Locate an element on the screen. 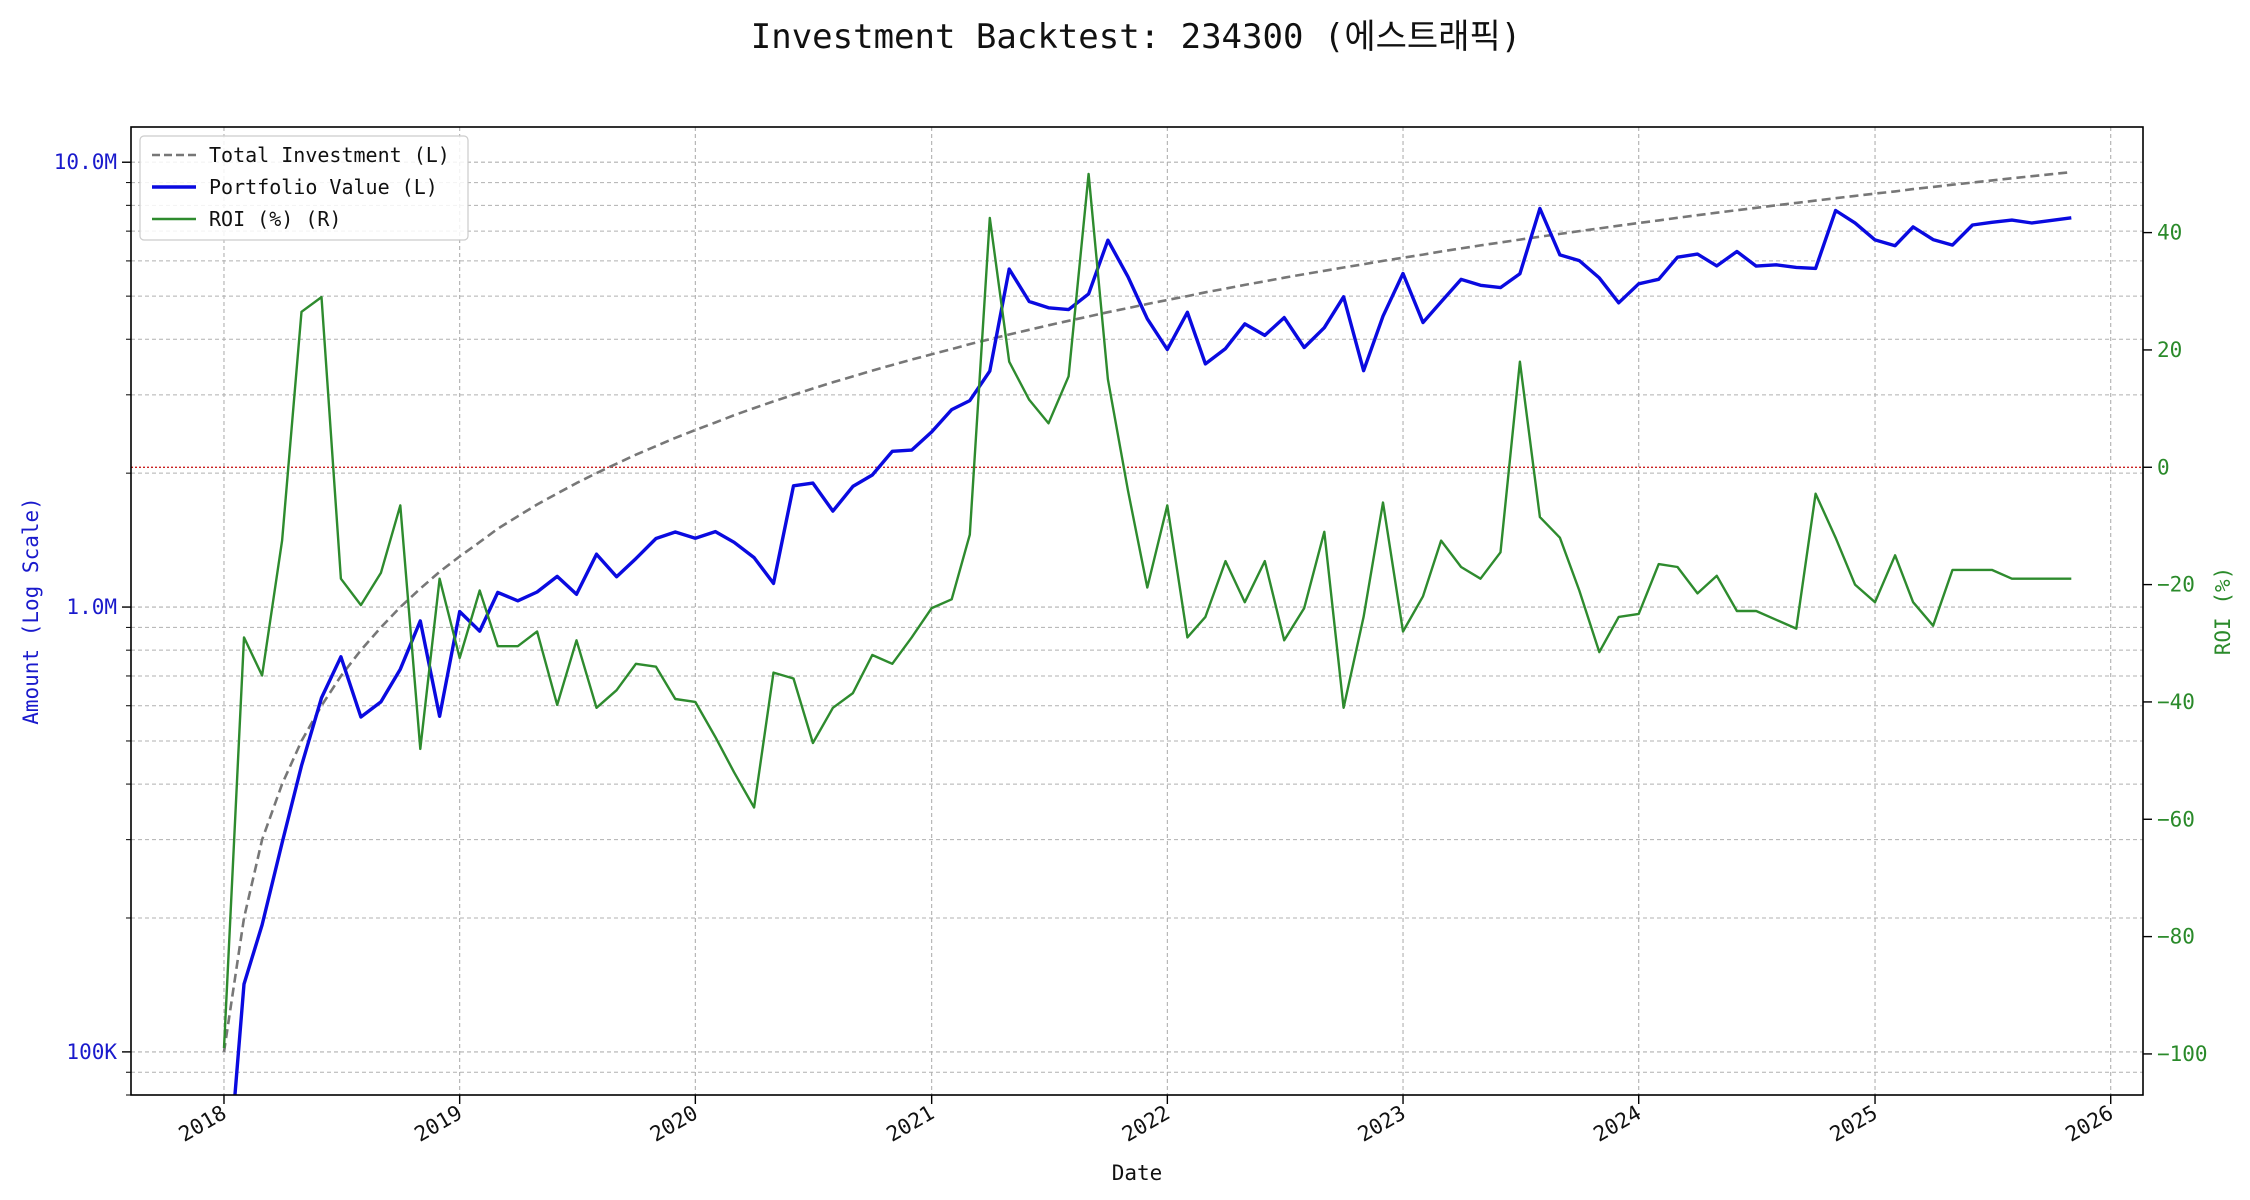 The width and height of the screenshot is (2250, 1200). legend-box is located at coordinates (304, 188).